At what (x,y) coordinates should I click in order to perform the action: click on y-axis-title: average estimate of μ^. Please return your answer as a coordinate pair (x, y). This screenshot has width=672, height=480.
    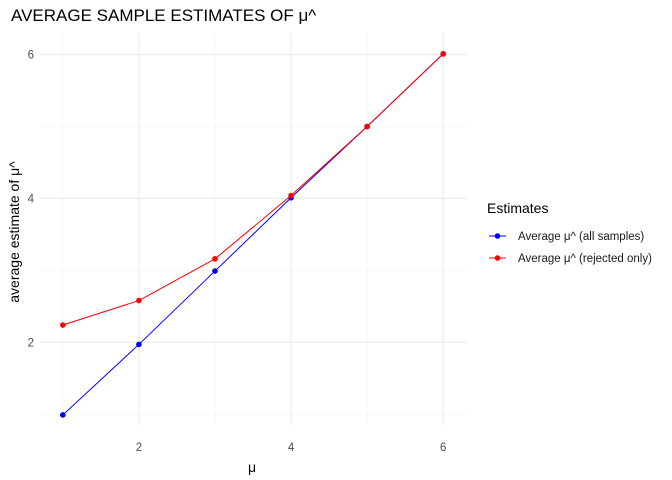
    Looking at the image, I should click on (14, 232).